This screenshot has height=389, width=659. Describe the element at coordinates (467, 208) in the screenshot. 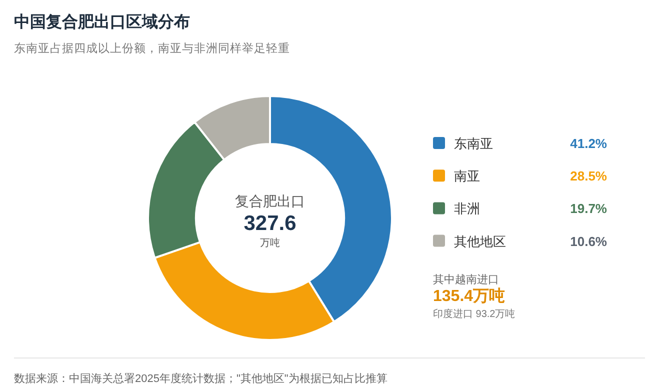

I see `legend-label: 非洲` at that location.